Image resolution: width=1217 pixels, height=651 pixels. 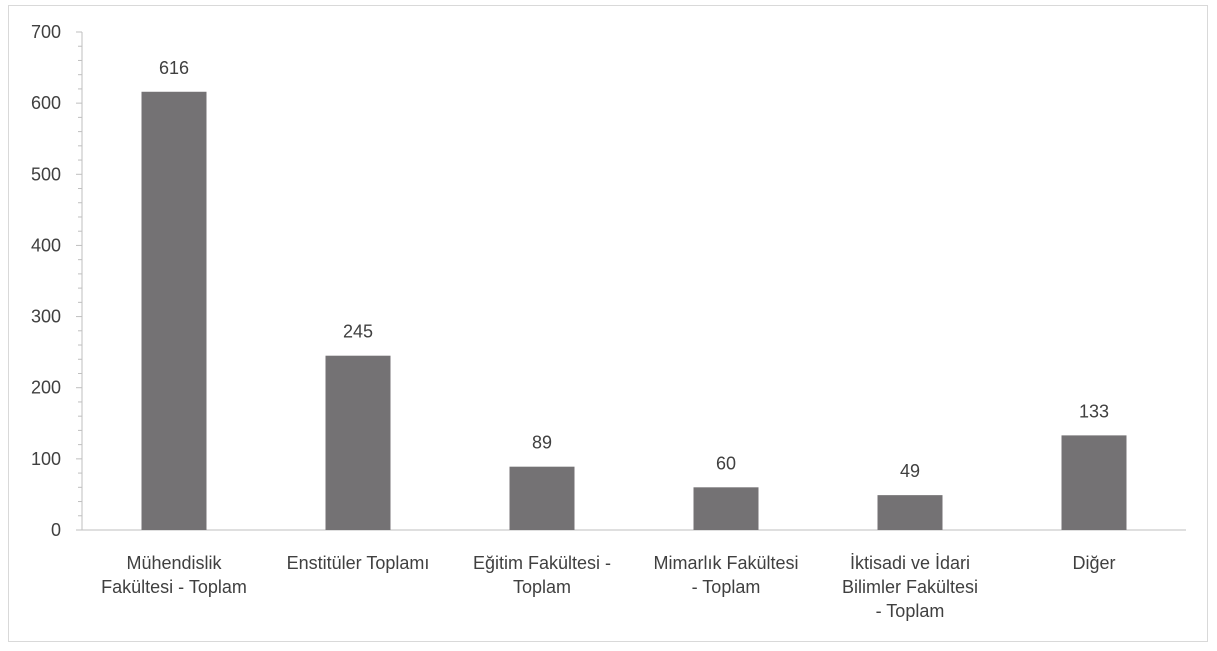 I want to click on bar-value-label: 89, so click(x=542, y=443).